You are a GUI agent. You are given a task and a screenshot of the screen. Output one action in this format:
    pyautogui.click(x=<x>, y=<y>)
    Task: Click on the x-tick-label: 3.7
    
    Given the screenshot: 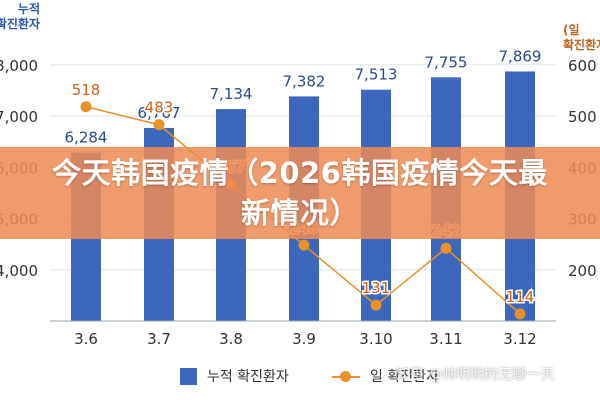 What is the action you would take?
    pyautogui.click(x=159, y=339)
    